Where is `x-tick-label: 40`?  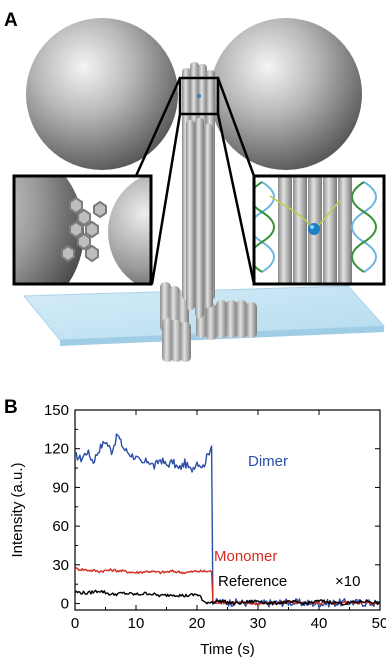 x-tick-label: 40 is located at coordinates (319, 623).